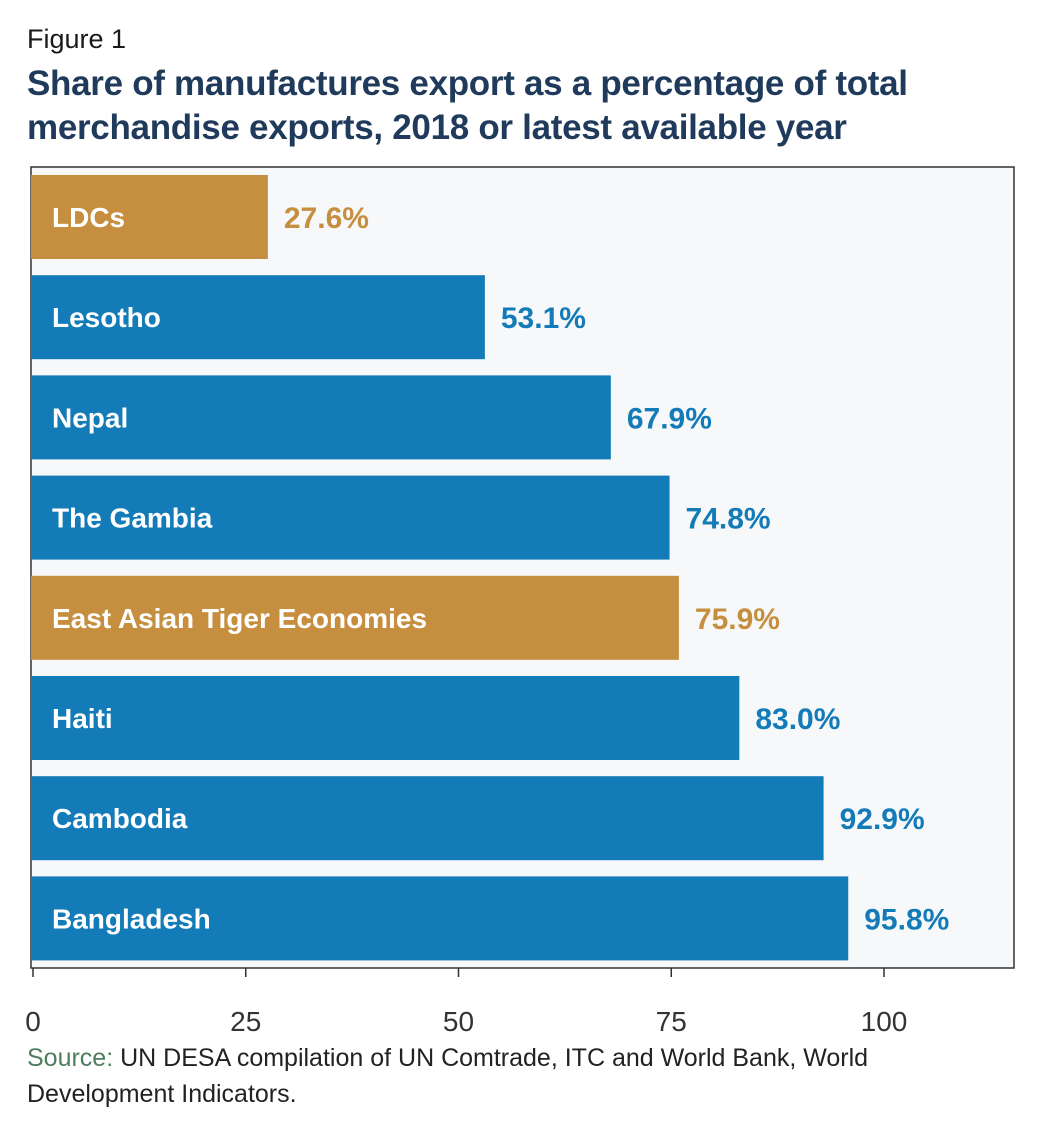 The height and width of the screenshot is (1124, 1048). I want to click on bar-category-label: LDCs, so click(88, 217).